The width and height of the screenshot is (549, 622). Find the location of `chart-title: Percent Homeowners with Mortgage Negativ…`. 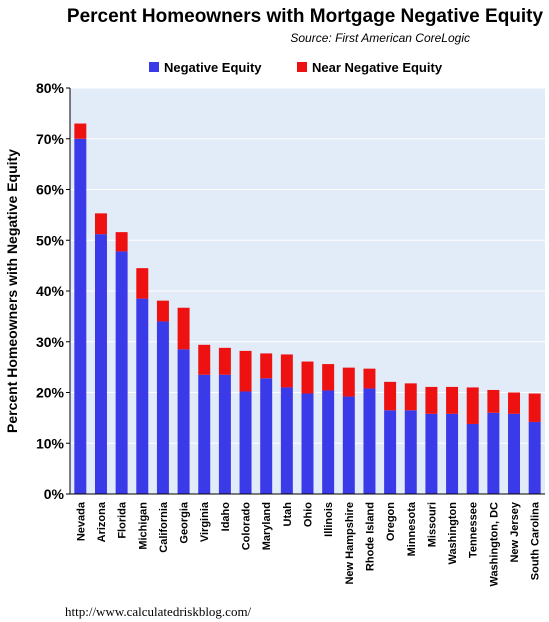

chart-title: Percent Homeowners with Mortgage Negativ… is located at coordinates (305, 16).